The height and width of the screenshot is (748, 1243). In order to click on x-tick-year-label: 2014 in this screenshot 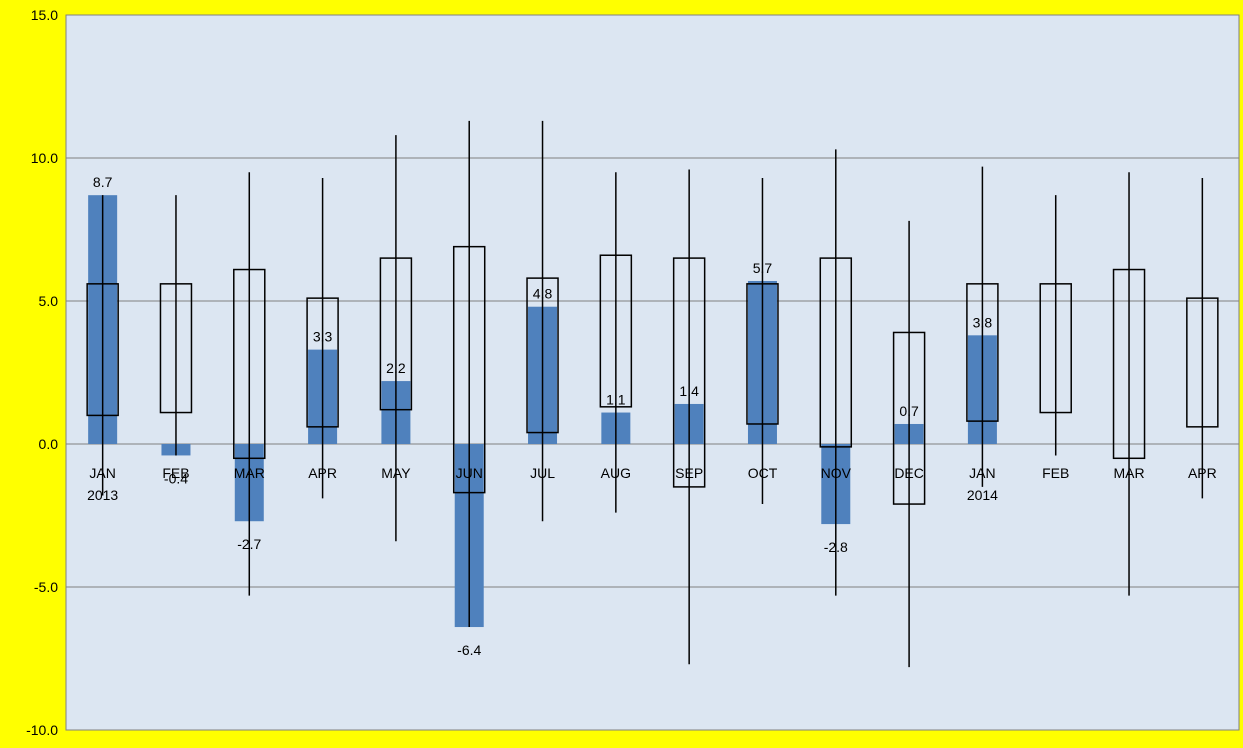, I will do `click(982, 495)`.